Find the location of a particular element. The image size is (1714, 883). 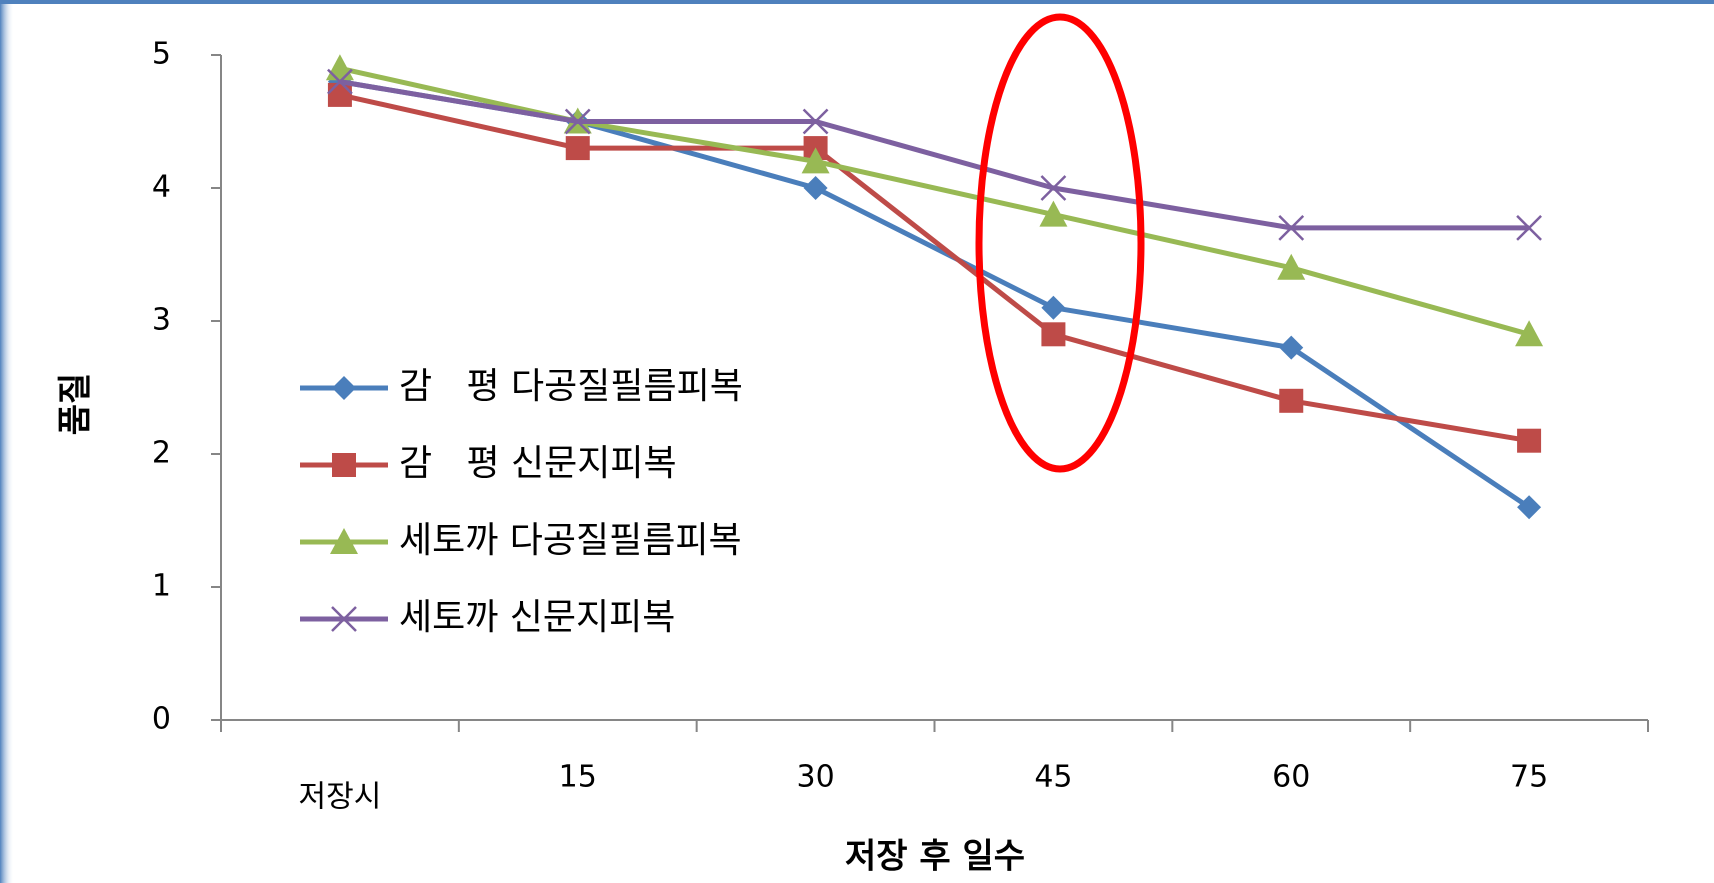

legend-label: 감 평 신문지피복 is located at coordinates (538, 463).